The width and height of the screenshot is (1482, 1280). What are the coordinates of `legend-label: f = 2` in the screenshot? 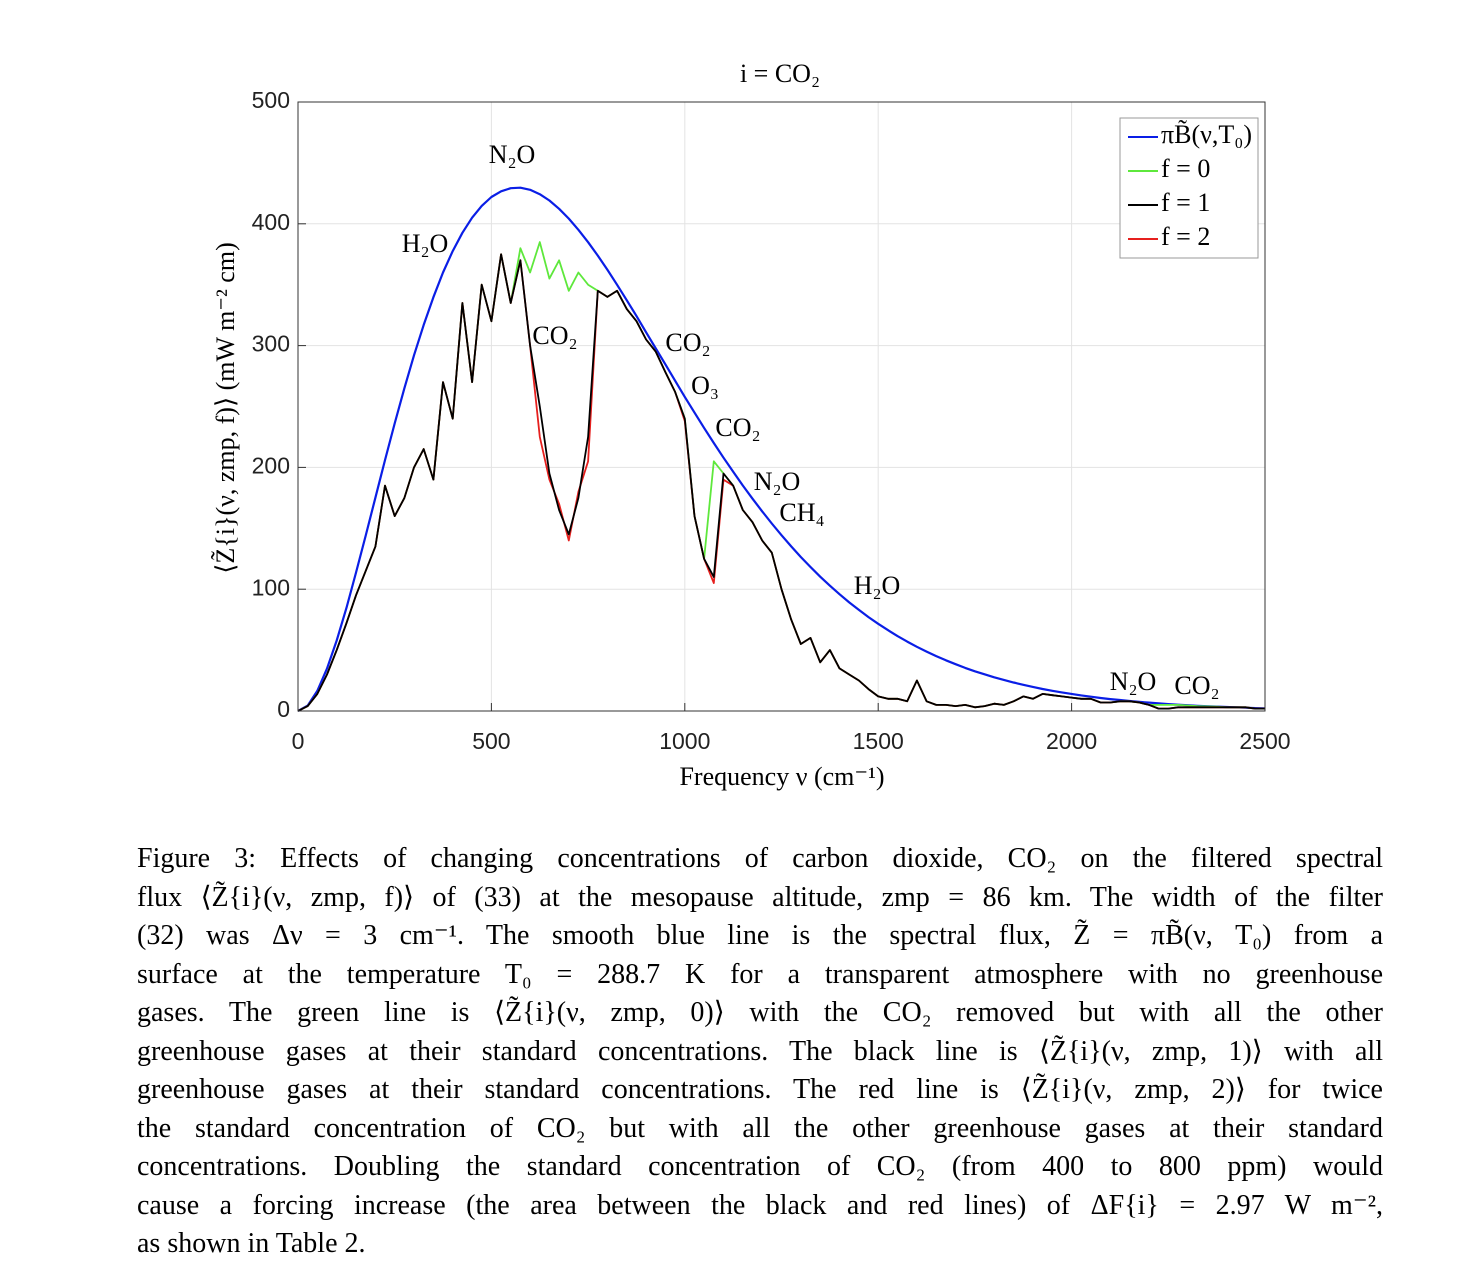 It's located at (1185, 236).